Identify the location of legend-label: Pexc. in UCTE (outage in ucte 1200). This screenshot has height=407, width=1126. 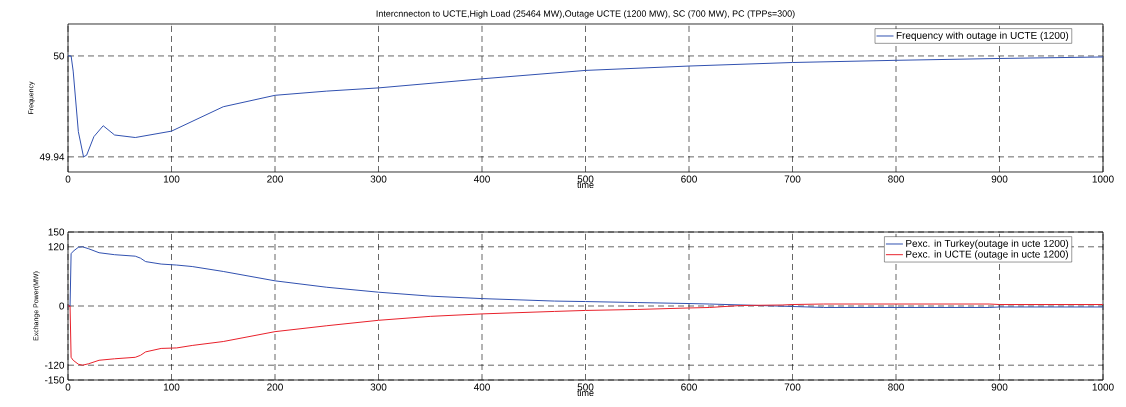
(987, 255).